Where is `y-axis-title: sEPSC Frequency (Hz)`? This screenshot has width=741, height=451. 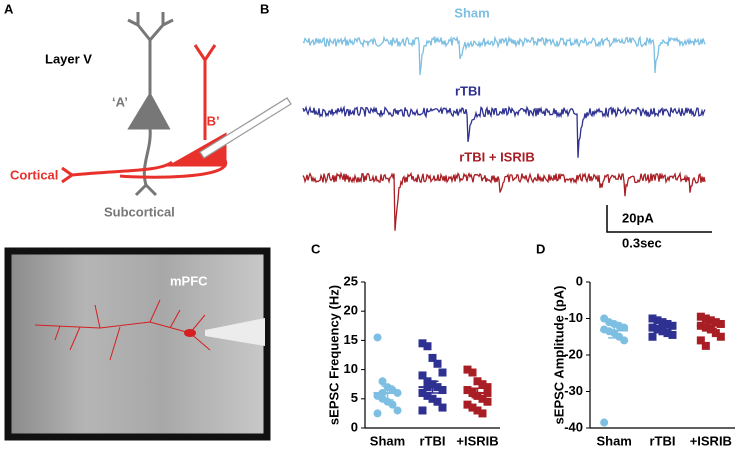 y-axis-title: sEPSC Frequency (Hz) is located at coordinates (333, 355).